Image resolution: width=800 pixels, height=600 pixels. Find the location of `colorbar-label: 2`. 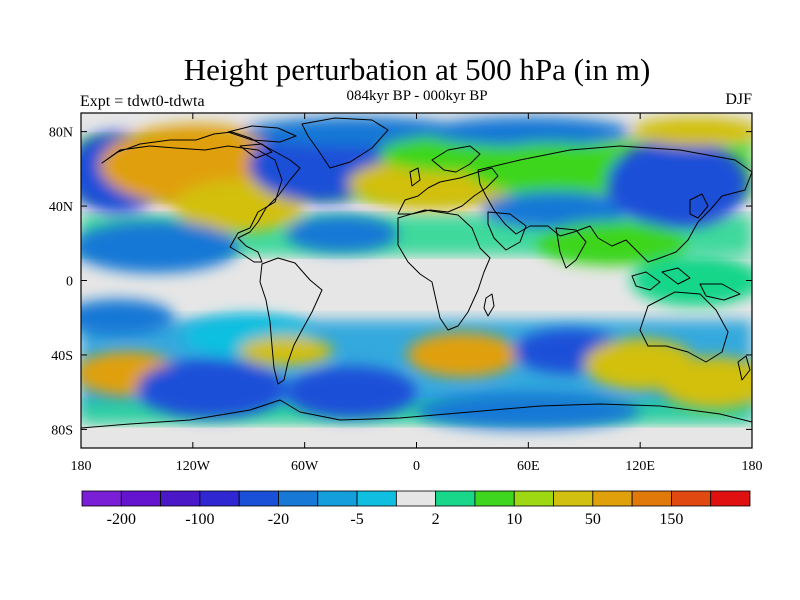

colorbar-label: 2 is located at coordinates (436, 519).